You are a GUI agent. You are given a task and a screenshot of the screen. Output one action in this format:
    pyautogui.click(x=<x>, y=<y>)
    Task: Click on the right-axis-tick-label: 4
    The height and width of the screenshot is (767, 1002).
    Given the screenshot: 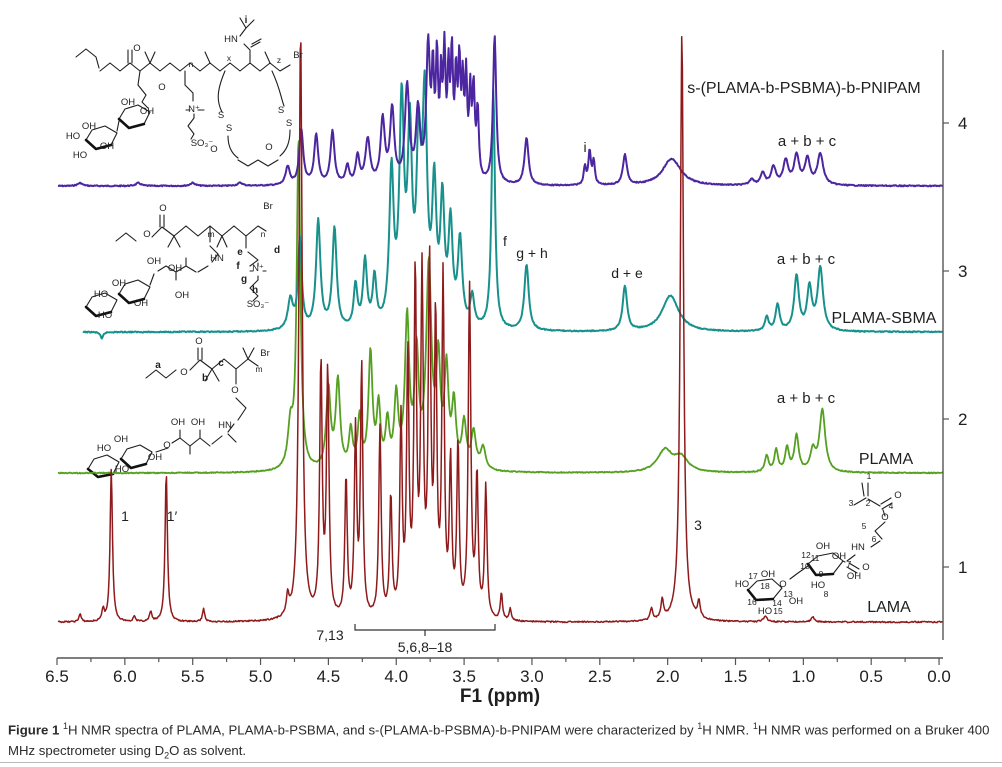 What is the action you would take?
    pyautogui.click(x=962, y=123)
    